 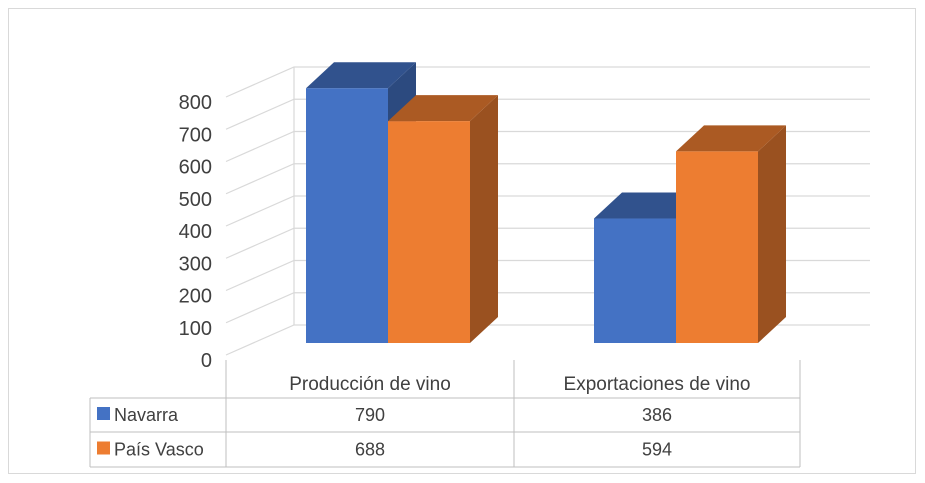 I want to click on y-axis: 0 100 200 300 400 500 600 700 800, so click(x=195, y=232).